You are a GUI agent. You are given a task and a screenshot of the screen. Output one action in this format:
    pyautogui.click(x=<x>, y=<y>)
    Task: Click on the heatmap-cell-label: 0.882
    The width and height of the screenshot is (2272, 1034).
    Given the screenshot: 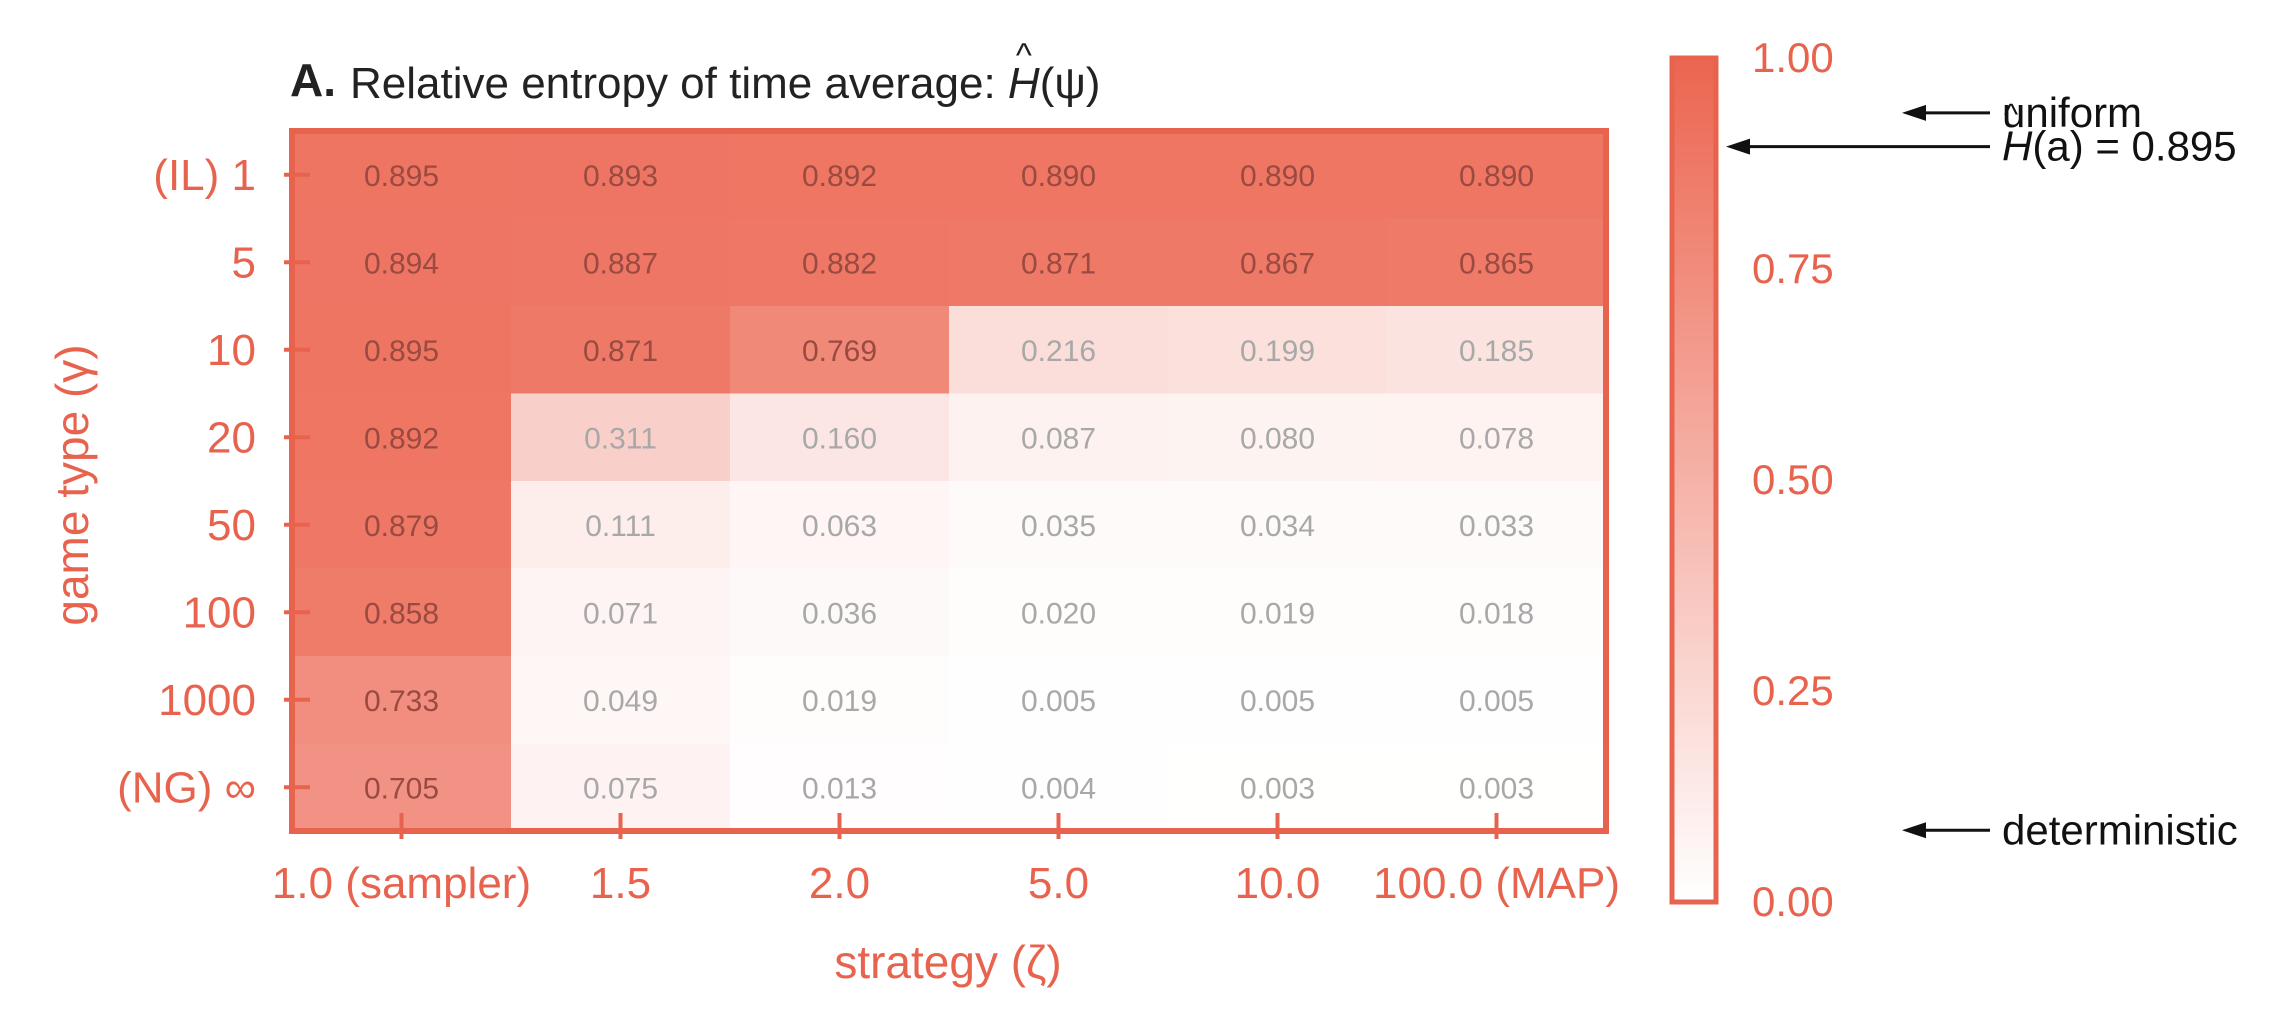 What is the action you would take?
    pyautogui.click(x=839, y=263)
    